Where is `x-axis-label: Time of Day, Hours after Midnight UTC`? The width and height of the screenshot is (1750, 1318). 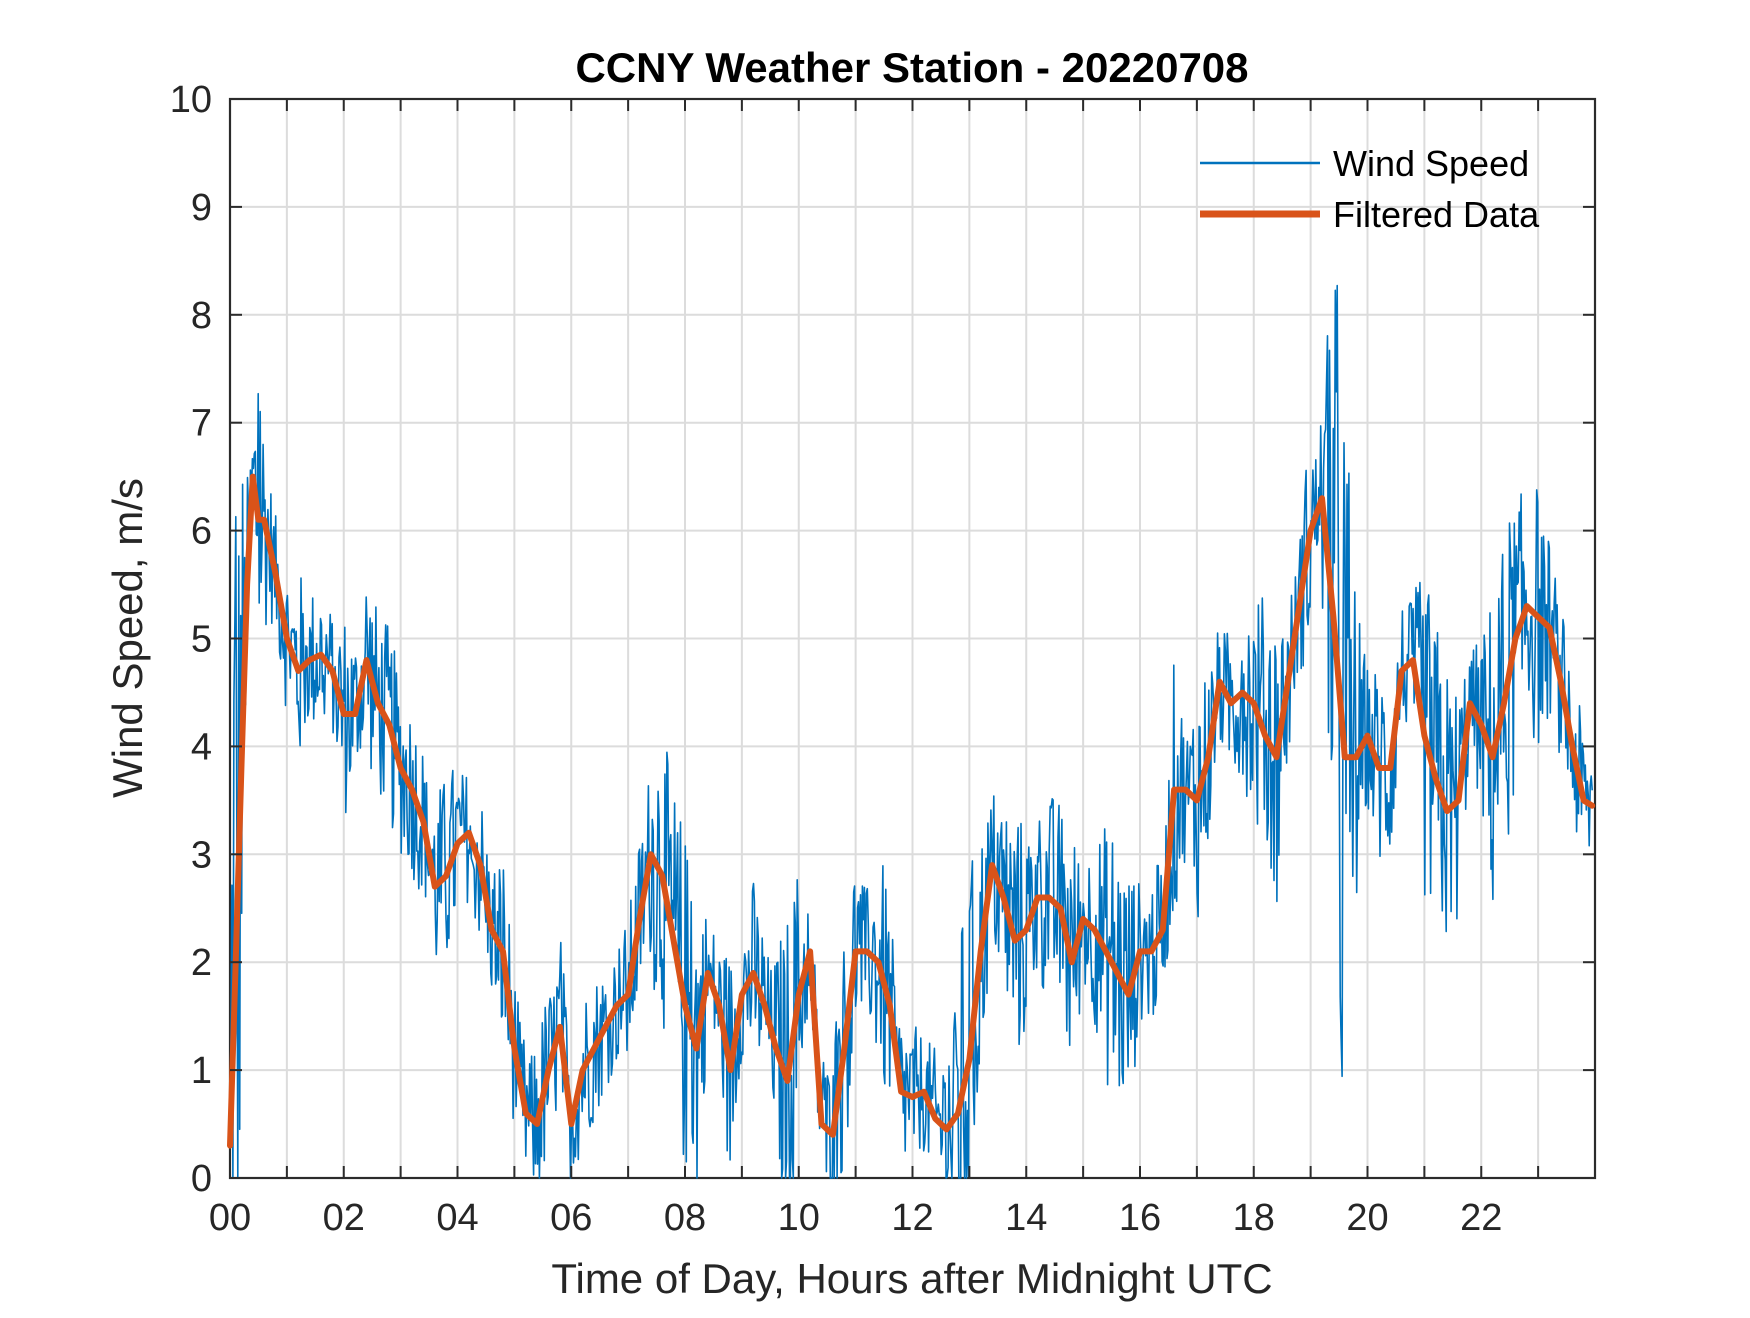
x-axis-label: Time of Day, Hours after Midnight UTC is located at coordinates (911, 1278).